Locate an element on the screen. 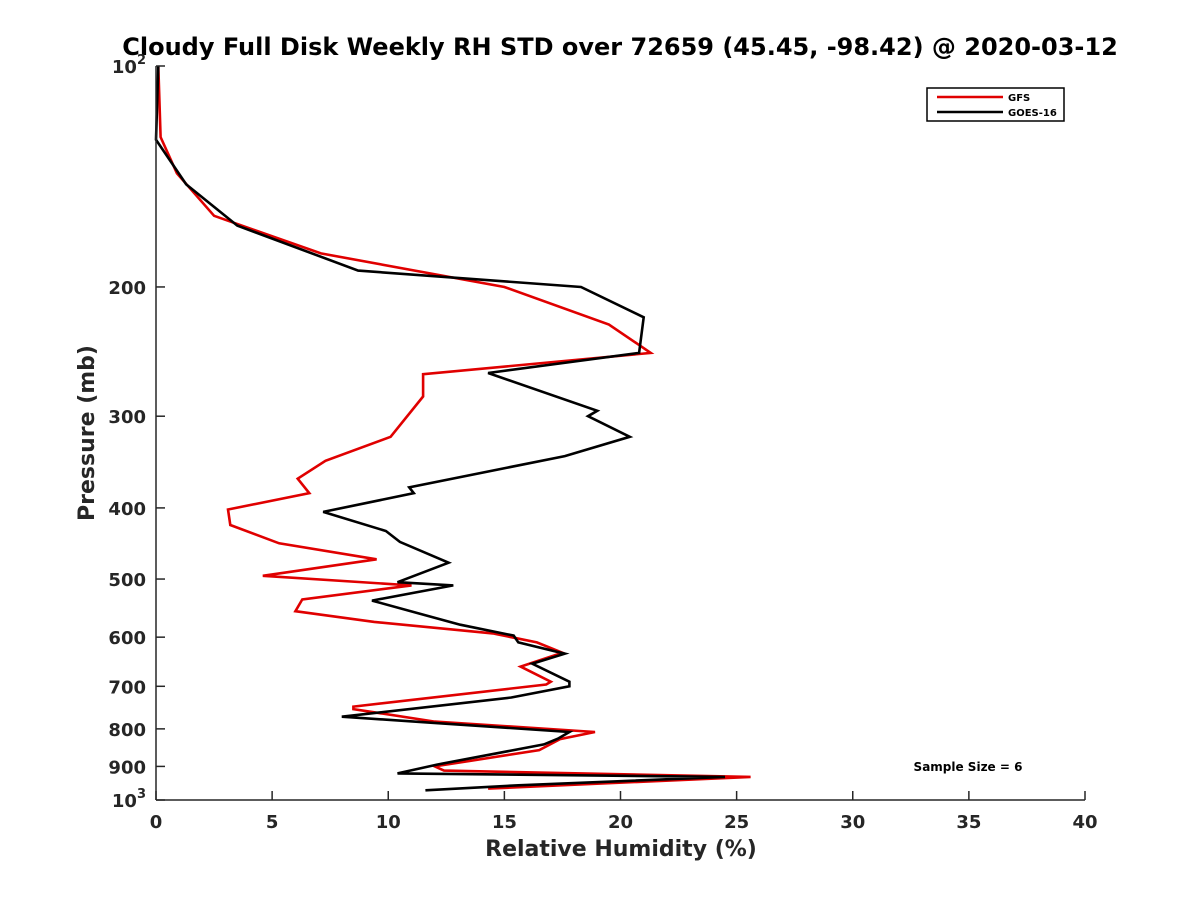 The width and height of the screenshot is (1200, 900). y-tick-label: 800 is located at coordinates (127, 730).